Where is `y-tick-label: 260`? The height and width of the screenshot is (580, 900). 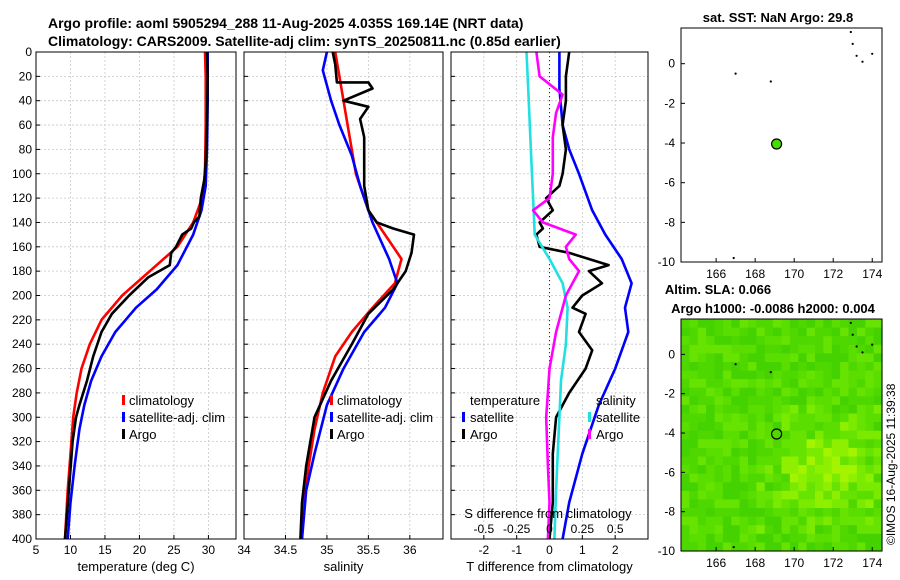
y-tick-label: 260 is located at coordinates (22, 369).